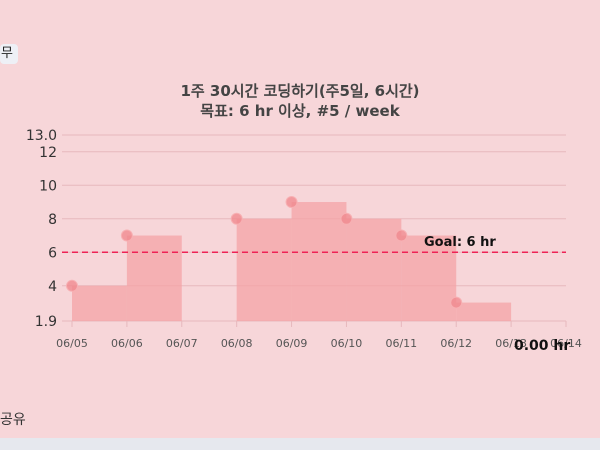 The image size is (600, 450). What do you see at coordinates (347, 343) in the screenshot?
I see `x-tick-label: 06/10` at bounding box center [347, 343].